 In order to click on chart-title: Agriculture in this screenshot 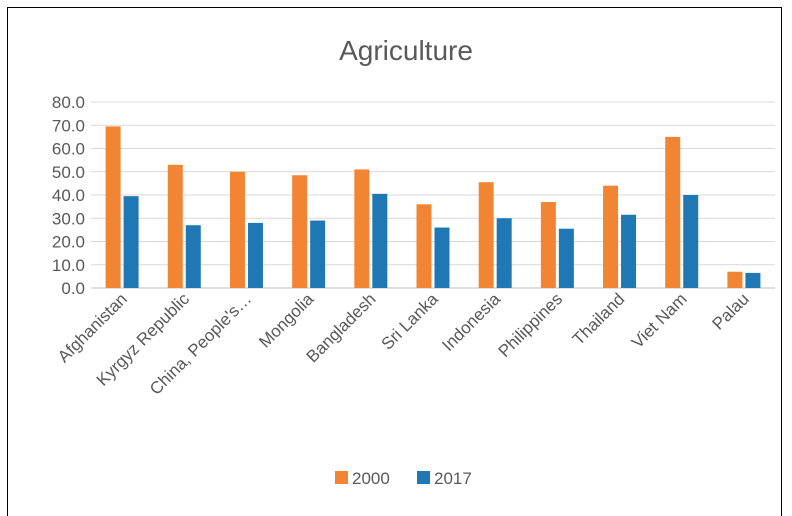, I will do `click(406, 50)`.